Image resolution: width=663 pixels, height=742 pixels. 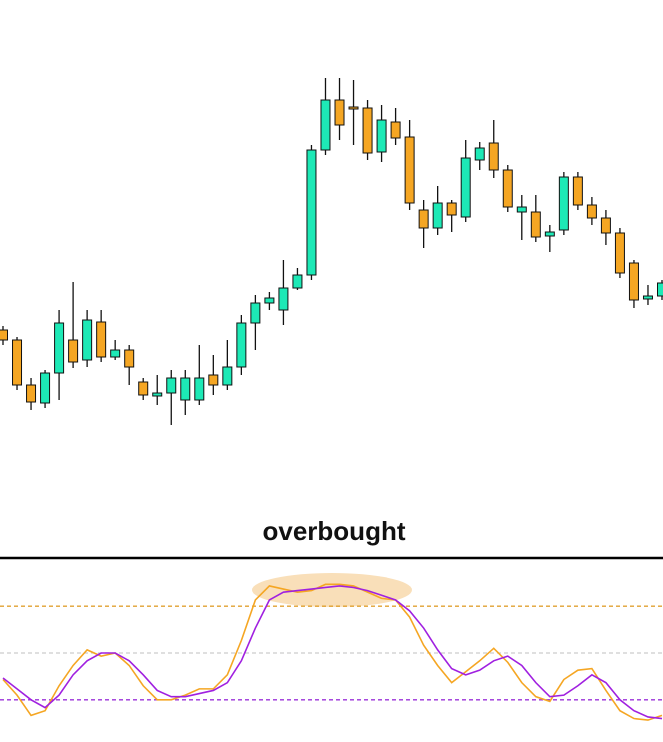 I want to click on highlight, so click(x=332, y=590).